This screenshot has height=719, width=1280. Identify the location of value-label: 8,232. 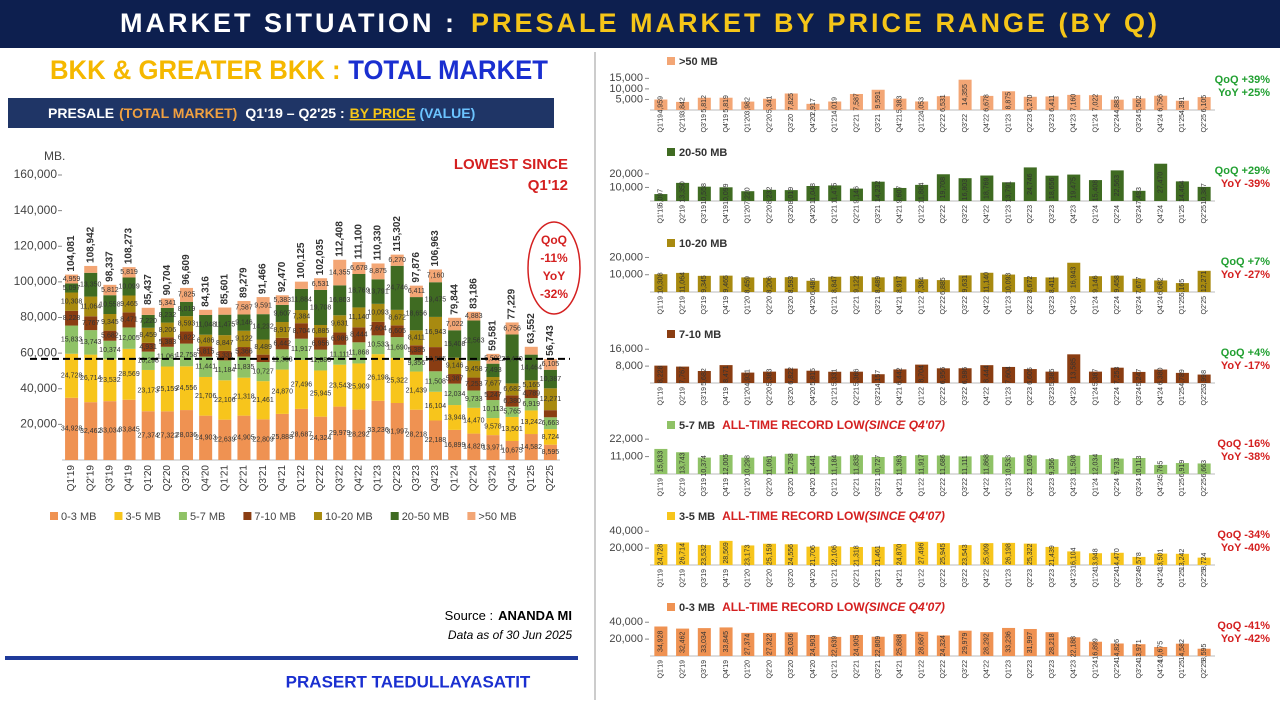
(769, 196).